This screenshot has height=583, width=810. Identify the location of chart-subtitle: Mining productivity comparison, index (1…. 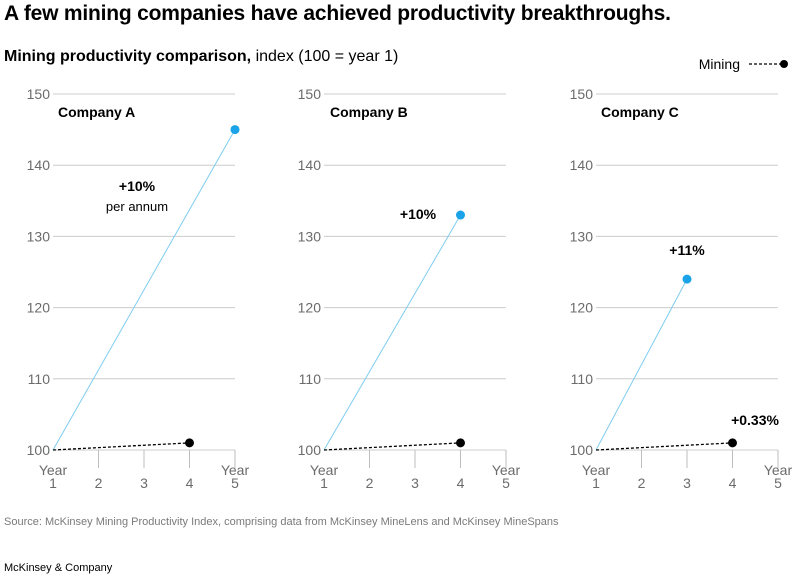
(201, 57).